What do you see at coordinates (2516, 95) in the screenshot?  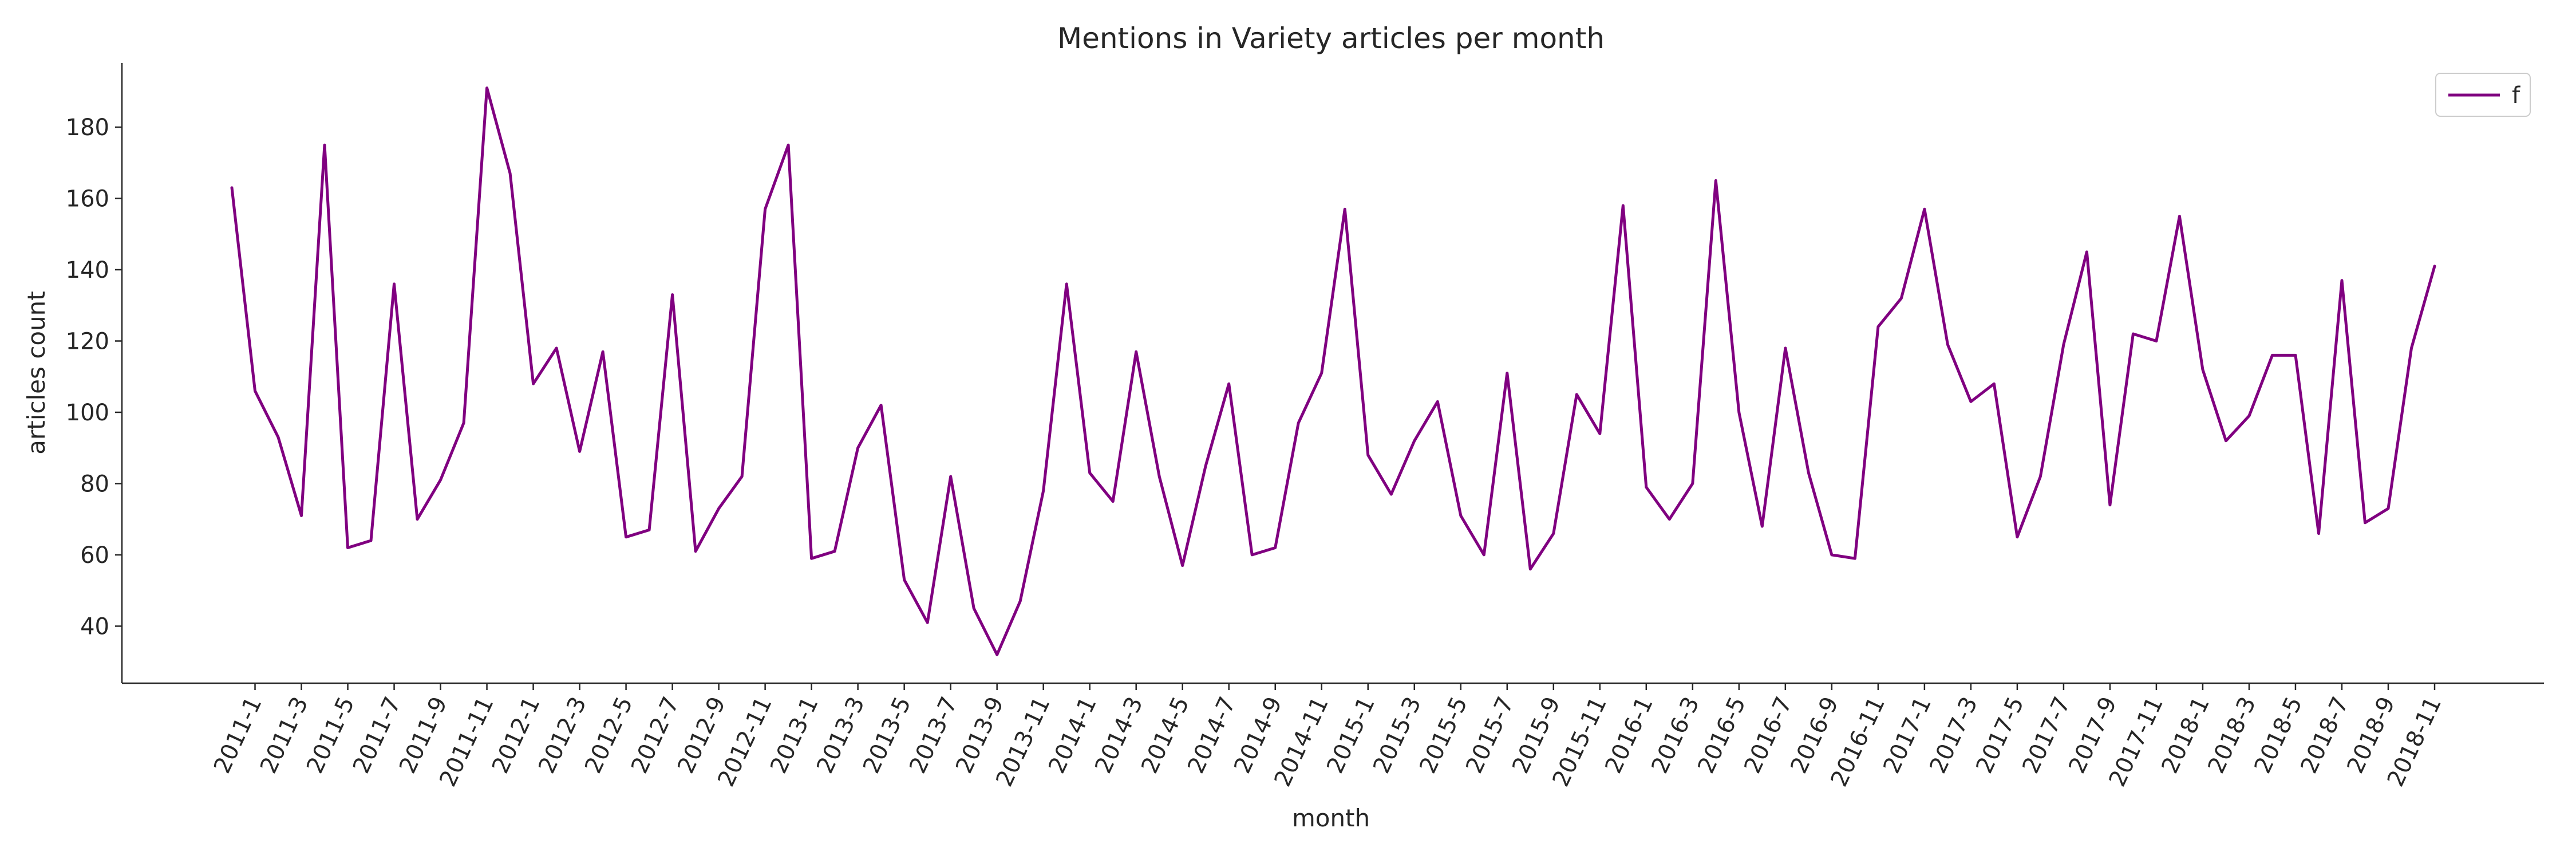 I see `legend-label: f` at bounding box center [2516, 95].